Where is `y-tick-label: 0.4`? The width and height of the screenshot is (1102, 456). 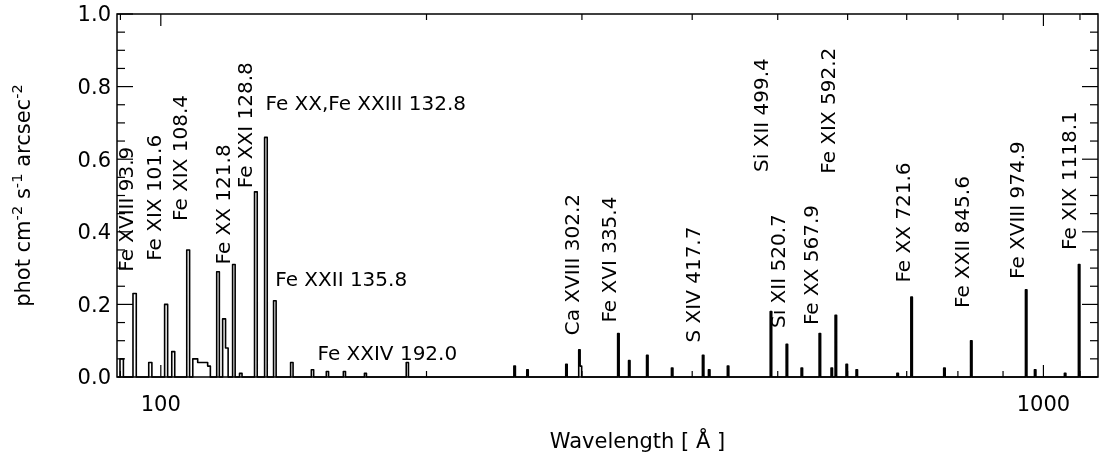
y-tick-label: 0.4 is located at coordinates (94, 232).